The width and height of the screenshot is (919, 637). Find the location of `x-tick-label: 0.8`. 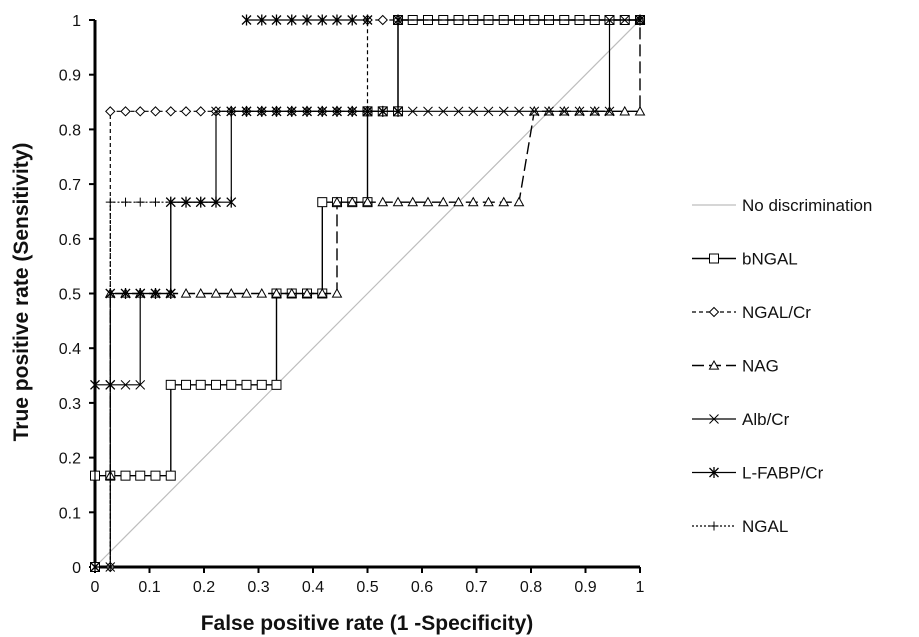

x-tick-label: 0.8 is located at coordinates (531, 587).